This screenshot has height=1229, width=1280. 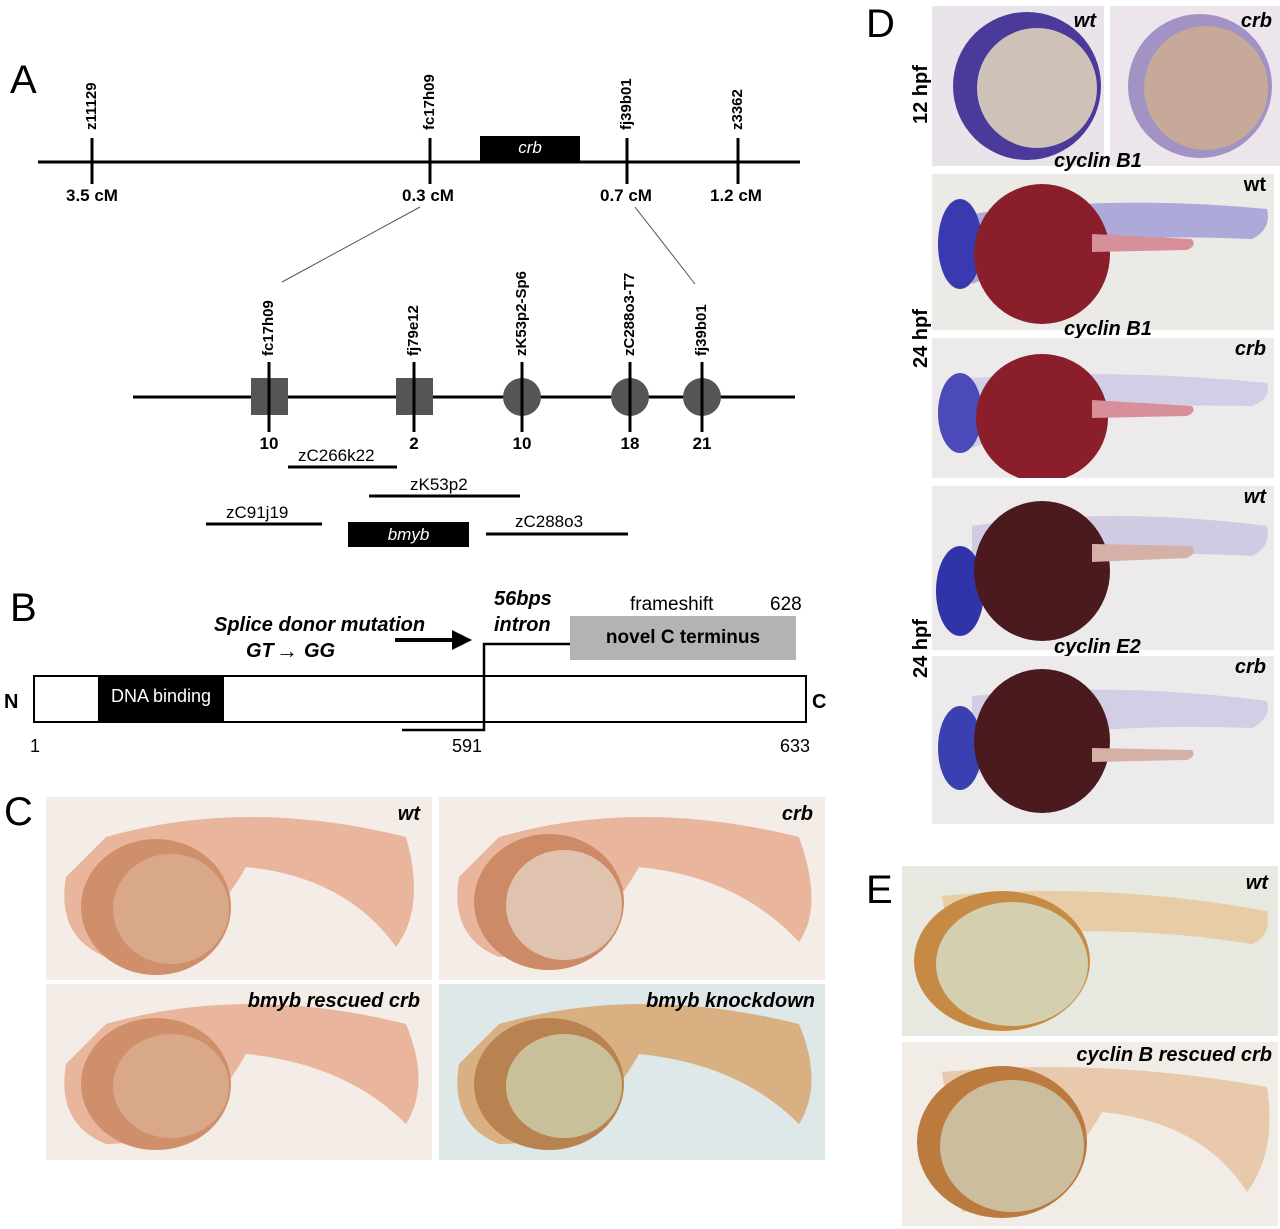 What do you see at coordinates (333, 1001) in the screenshot?
I see `genotype-label: bmyb rescued crb` at bounding box center [333, 1001].